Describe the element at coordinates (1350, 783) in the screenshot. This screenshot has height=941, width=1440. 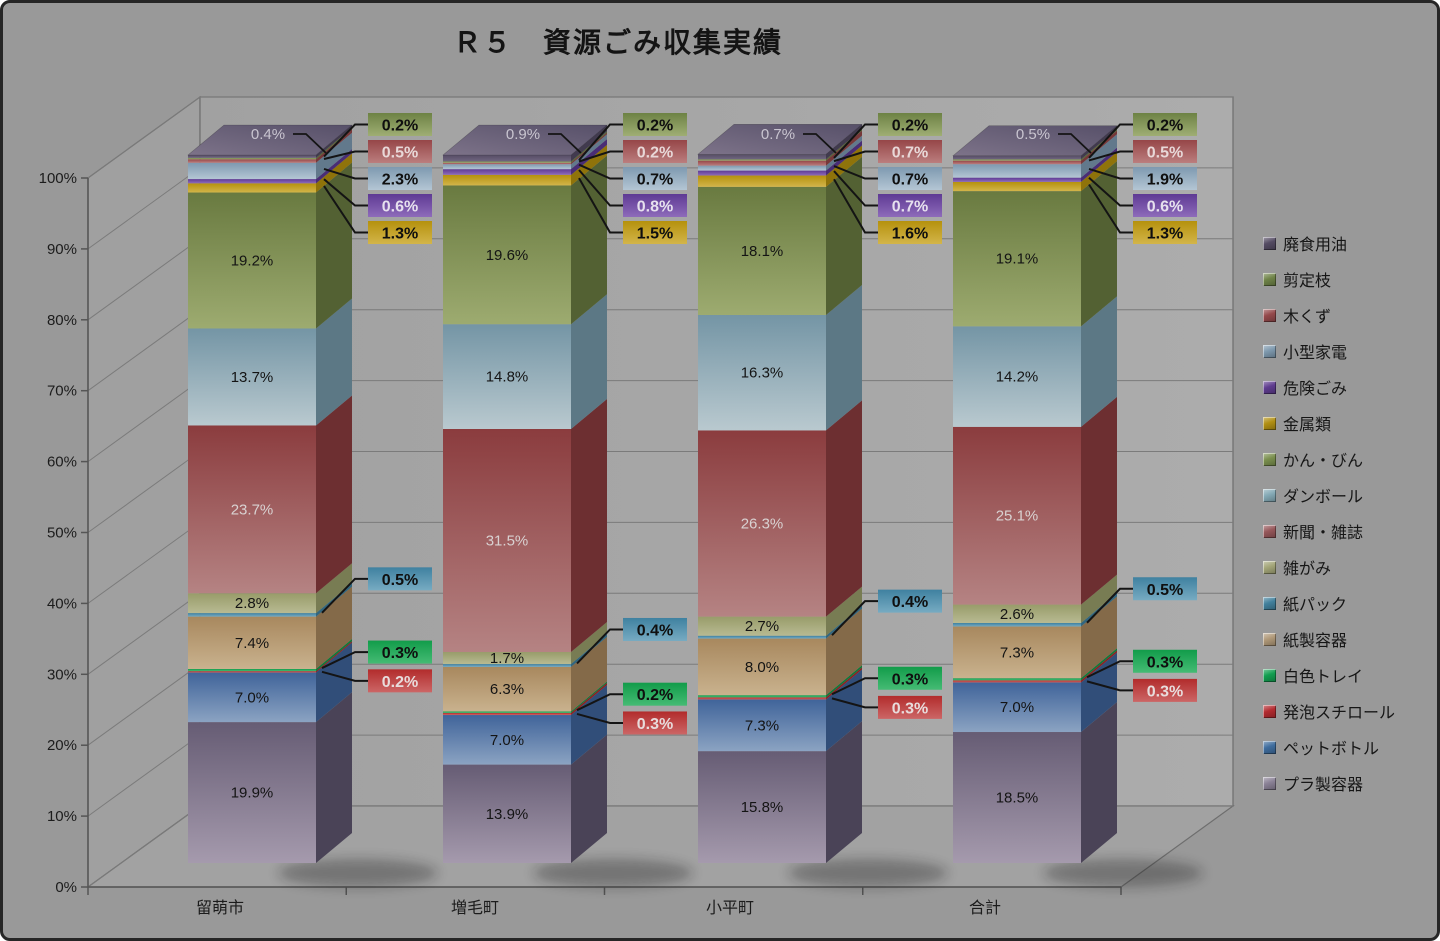
I see `legend-item-15: プラ製容器` at that location.